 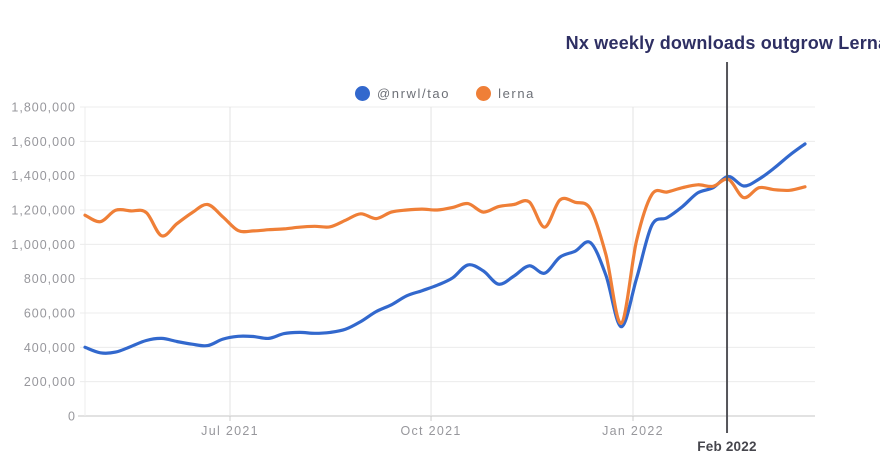 I want to click on legend: @nrwl/tao lerna, so click(x=445, y=93).